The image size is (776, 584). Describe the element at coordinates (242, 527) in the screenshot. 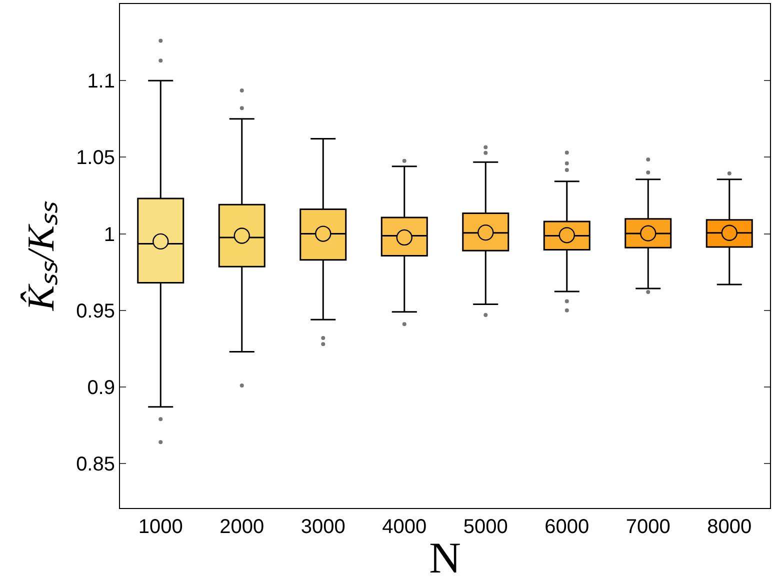

I see `x-tick-label: 2000` at that location.